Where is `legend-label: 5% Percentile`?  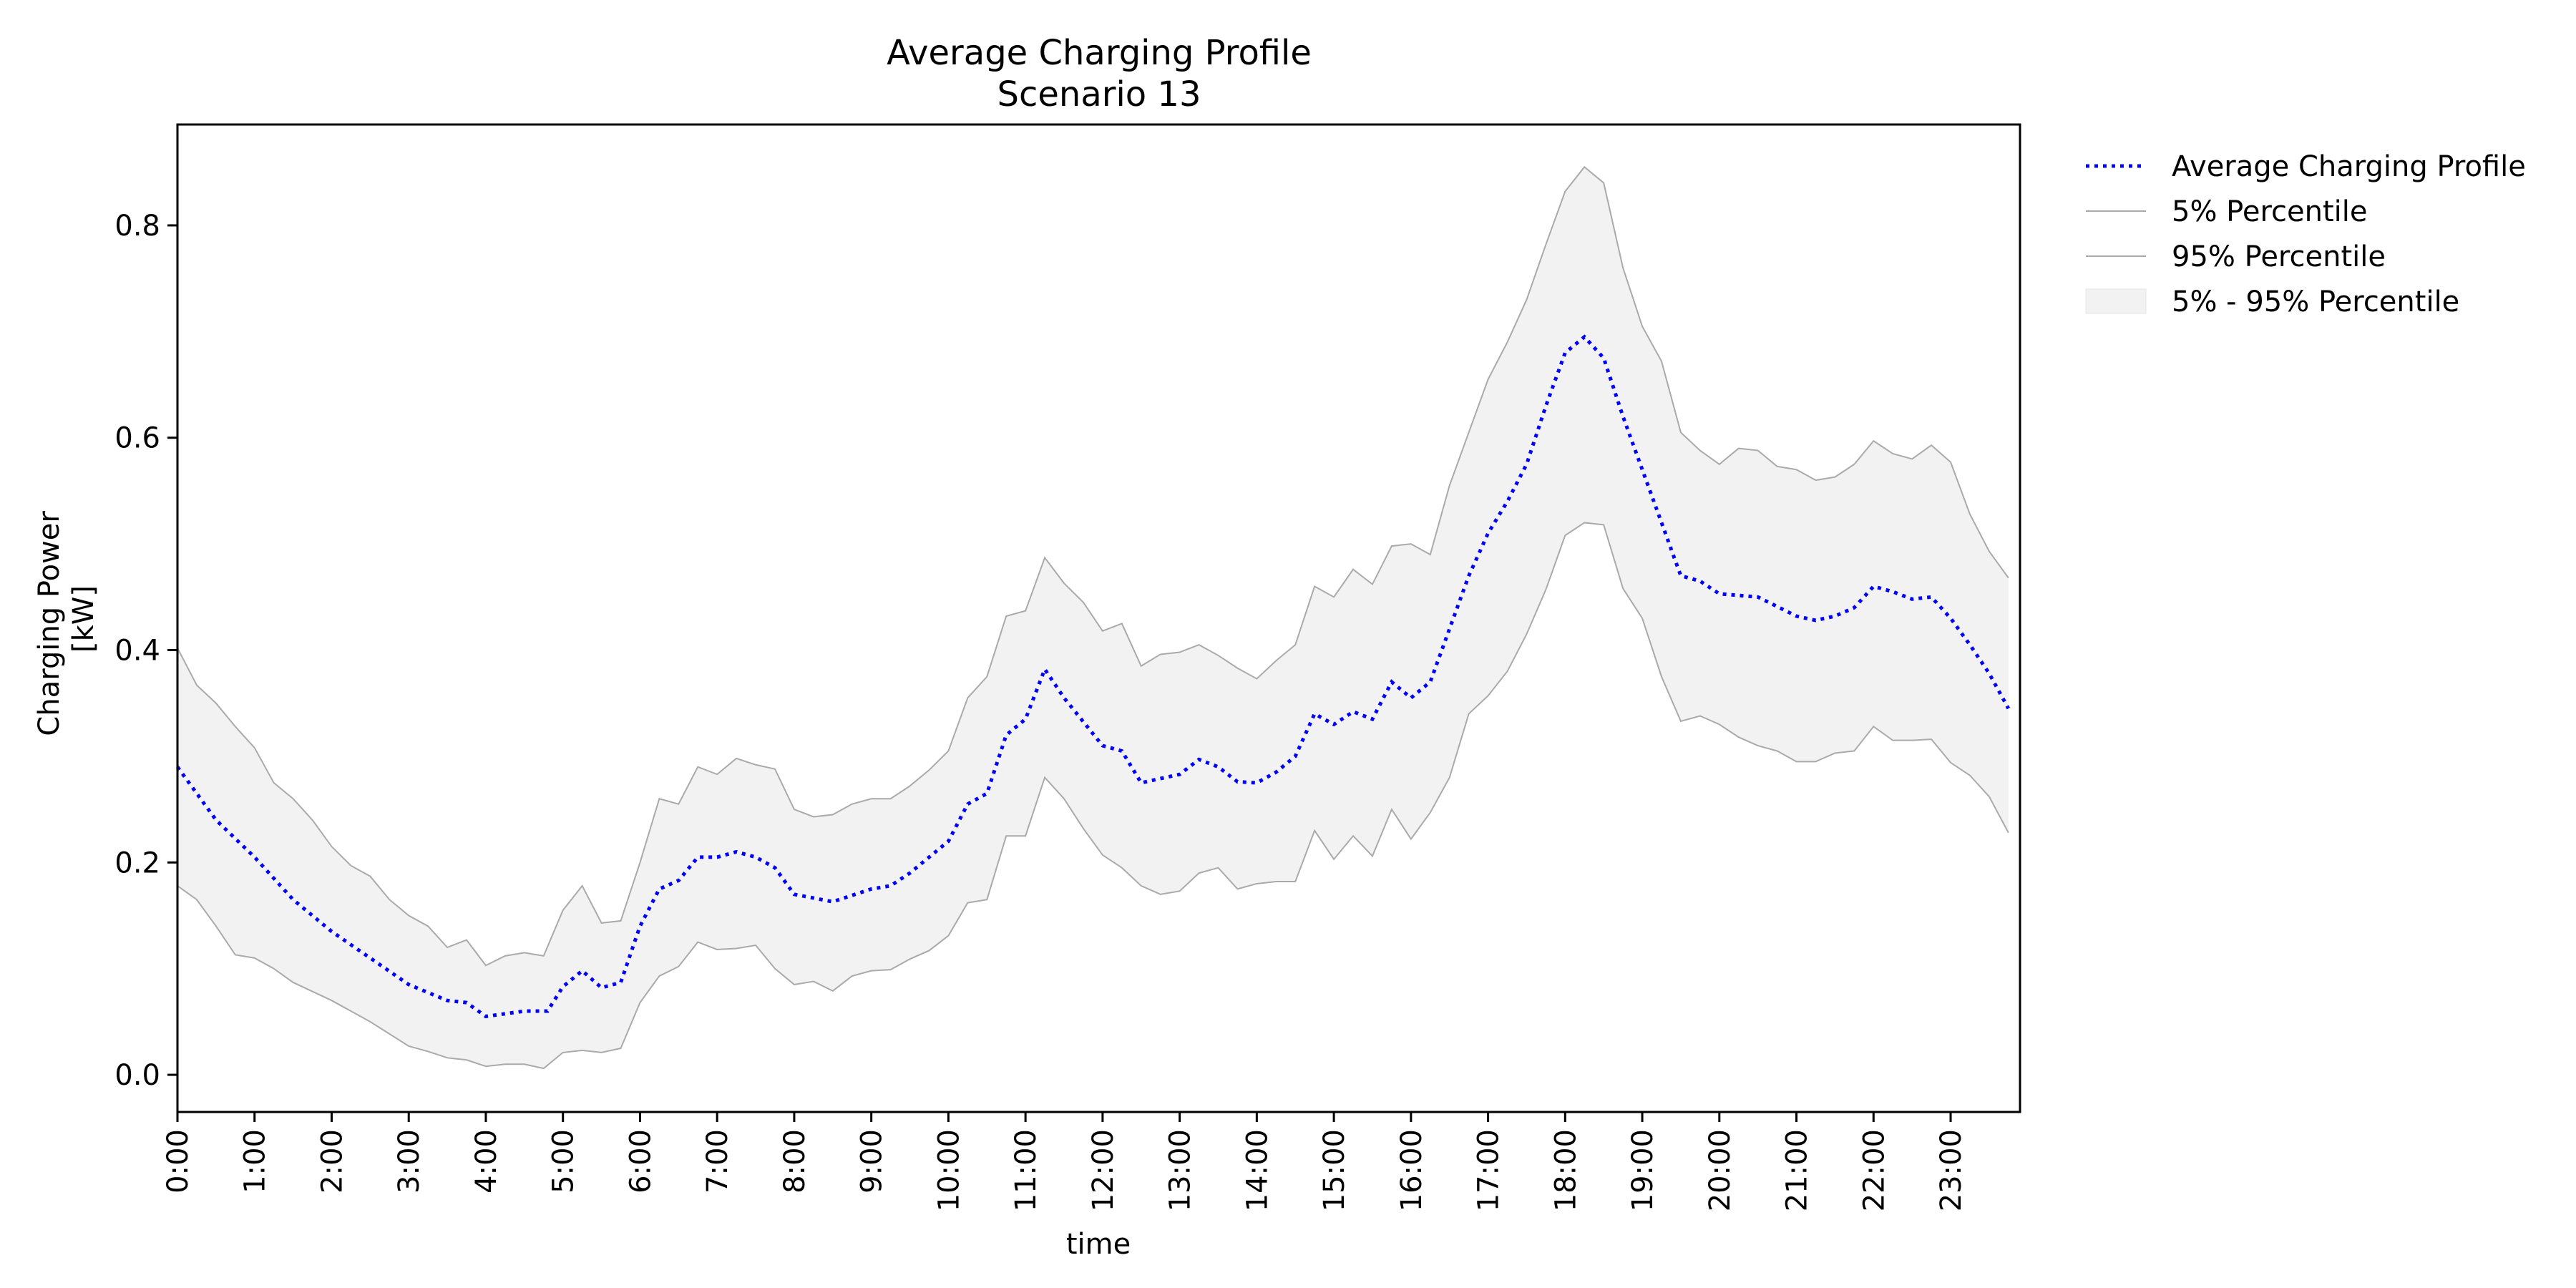 legend-label: 5% Percentile is located at coordinates (2270, 211).